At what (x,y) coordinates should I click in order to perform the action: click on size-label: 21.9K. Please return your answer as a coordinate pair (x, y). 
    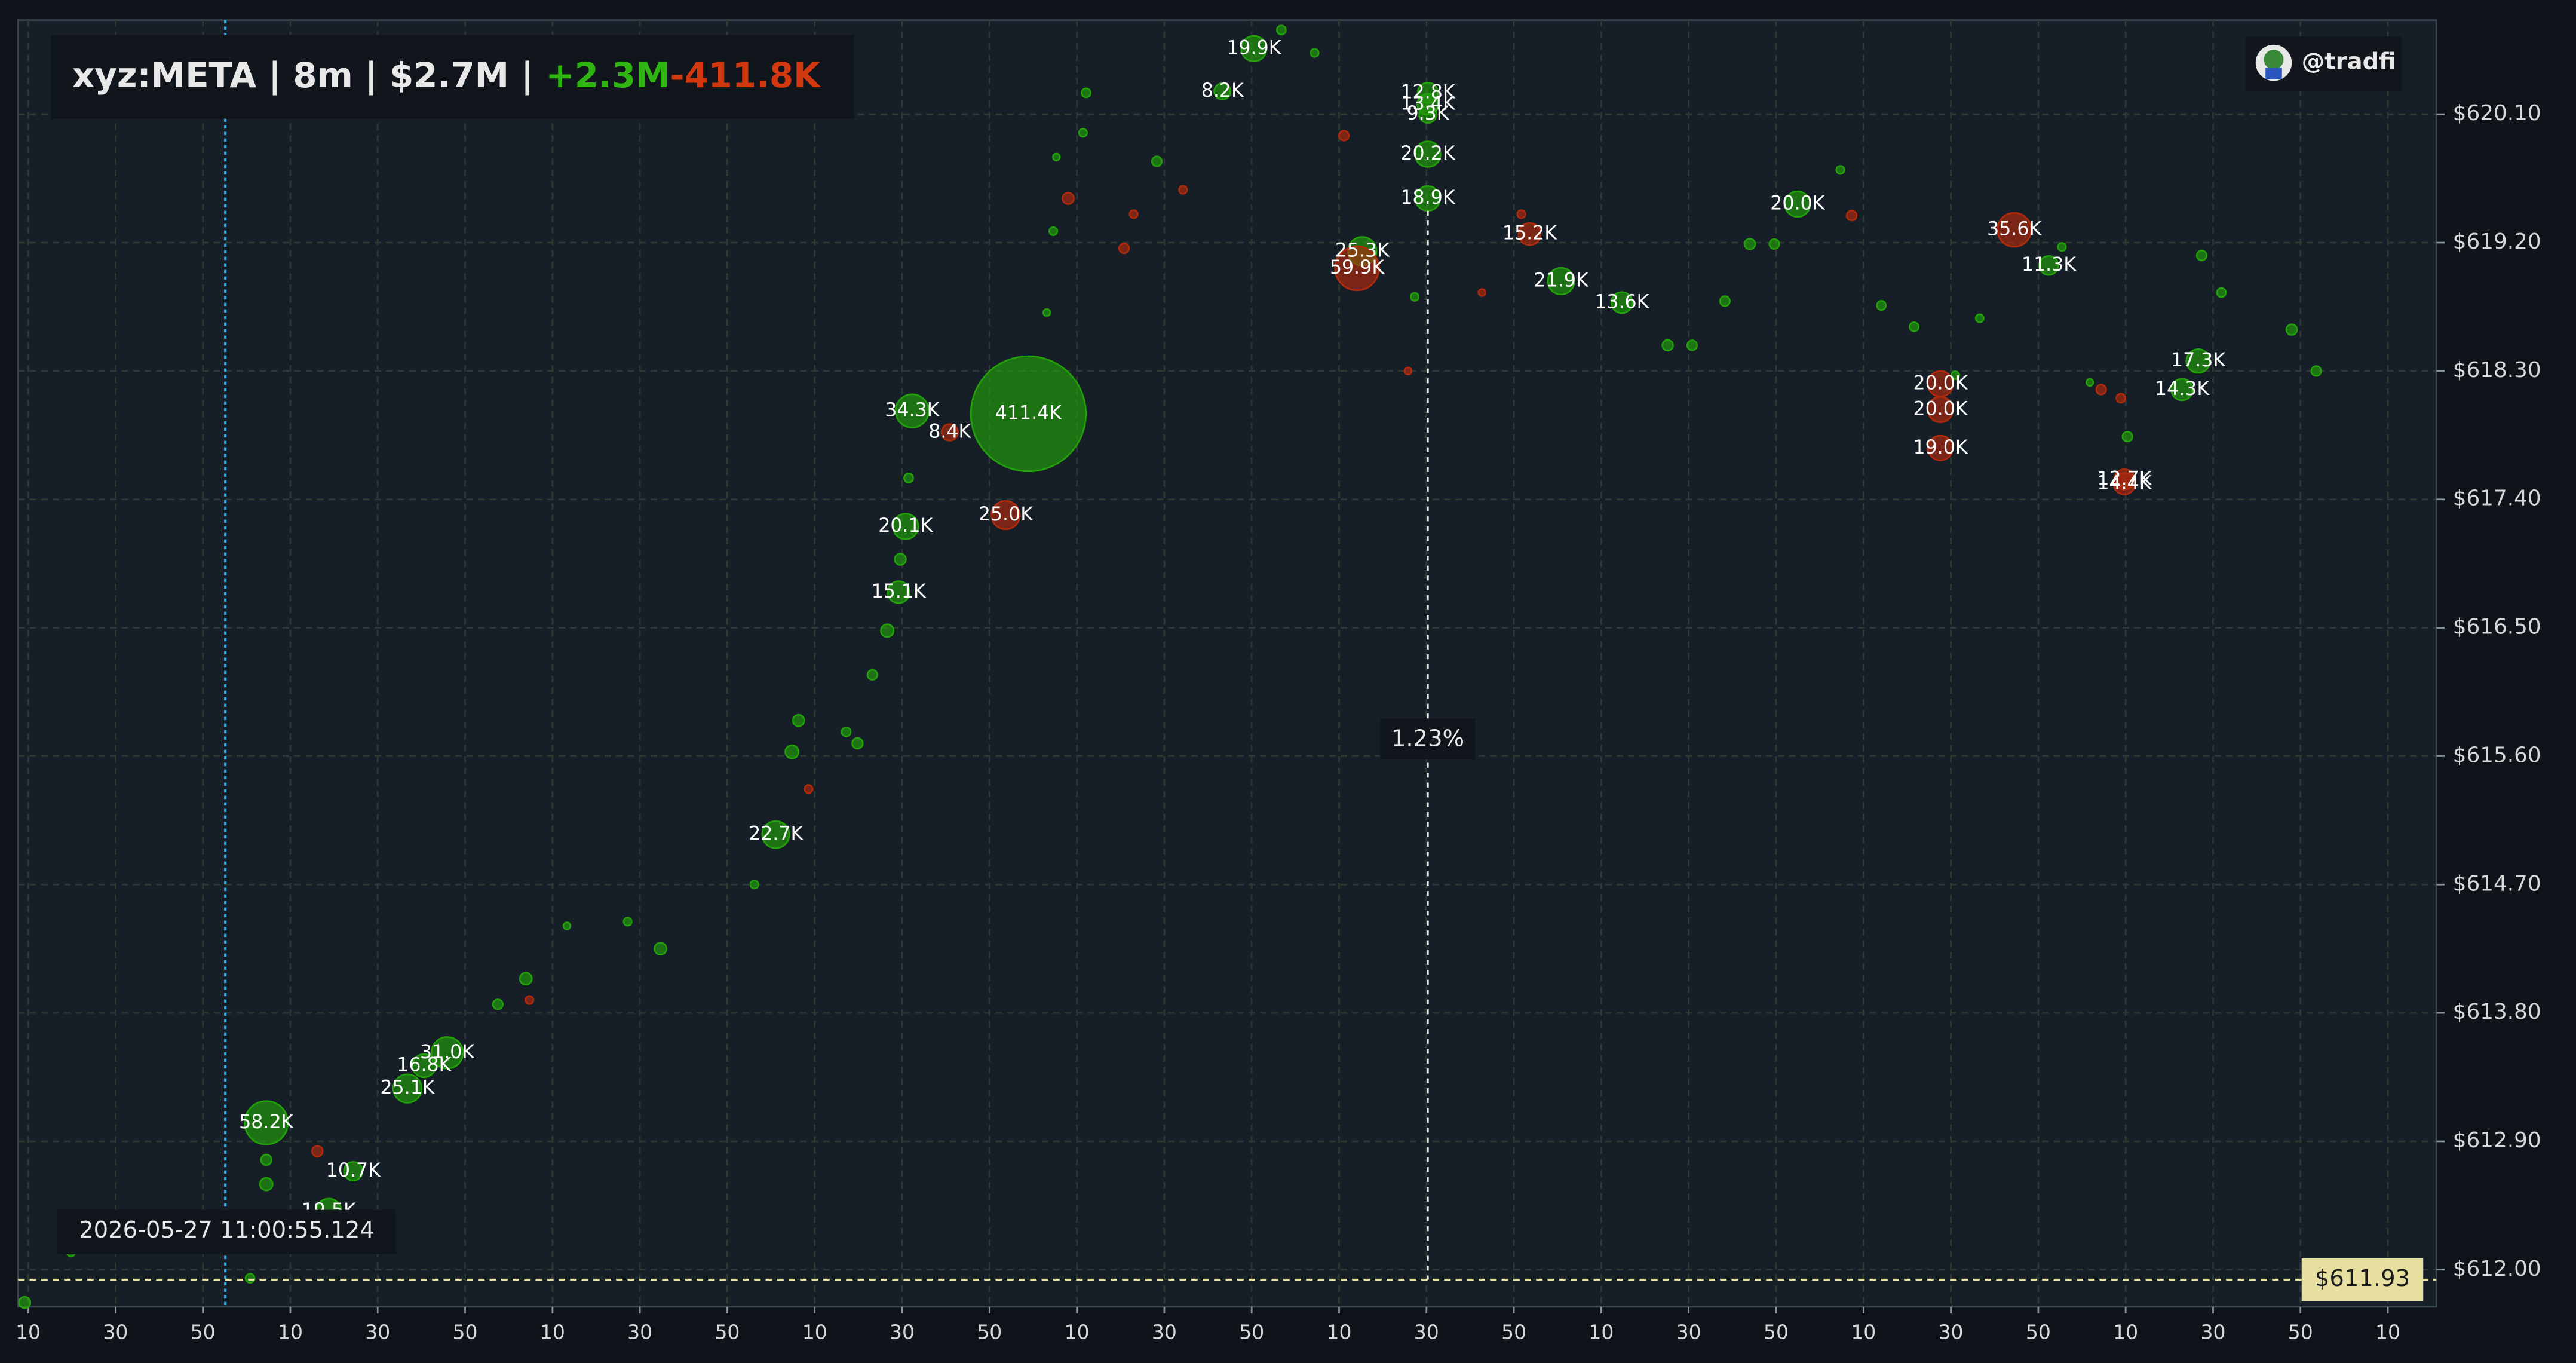
    Looking at the image, I should click on (1561, 280).